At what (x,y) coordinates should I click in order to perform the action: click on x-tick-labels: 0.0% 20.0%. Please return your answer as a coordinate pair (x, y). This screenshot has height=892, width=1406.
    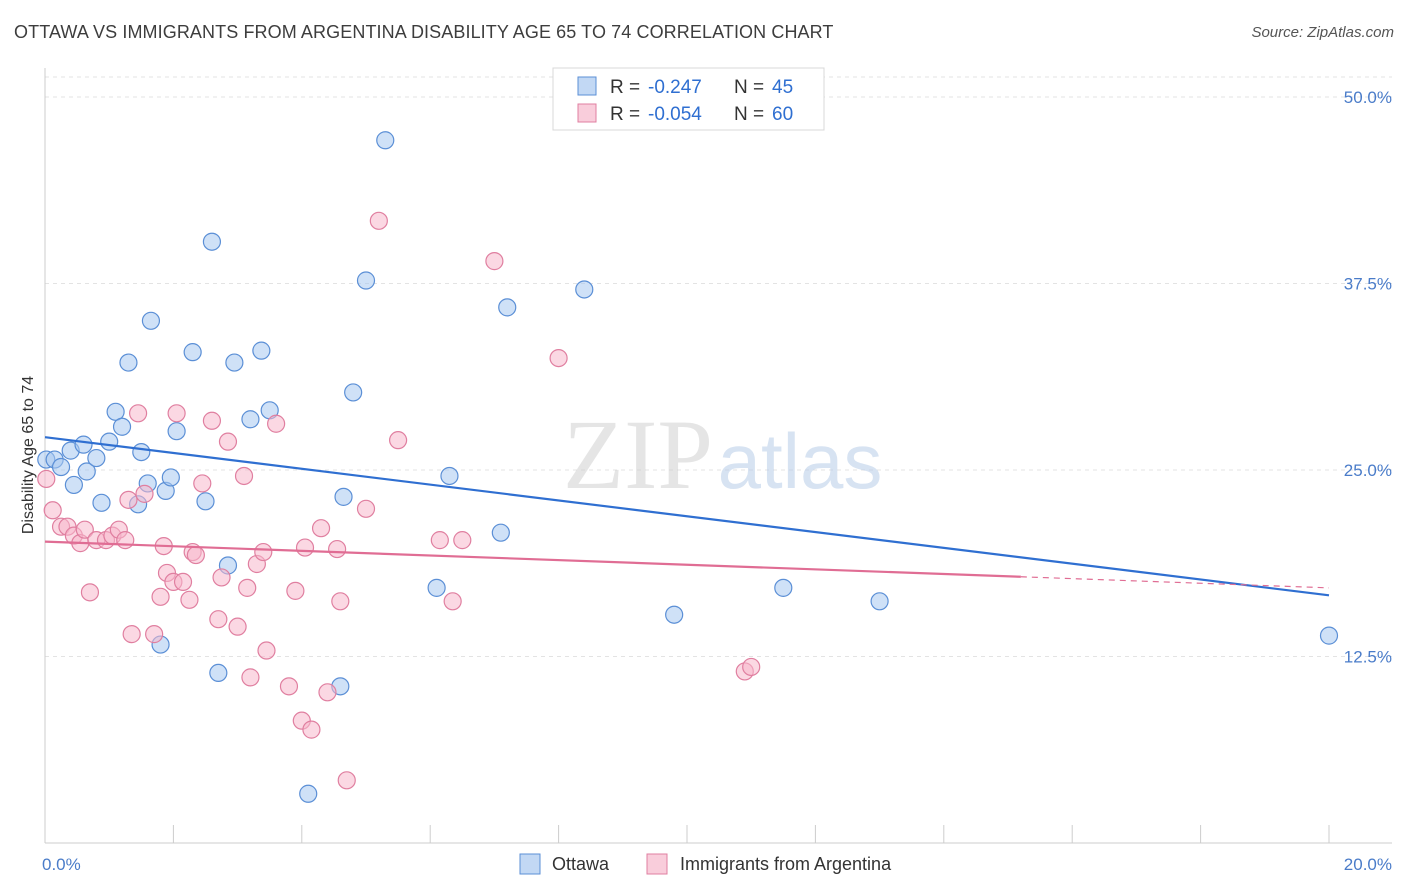
    Looking at the image, I should click on (717, 864).